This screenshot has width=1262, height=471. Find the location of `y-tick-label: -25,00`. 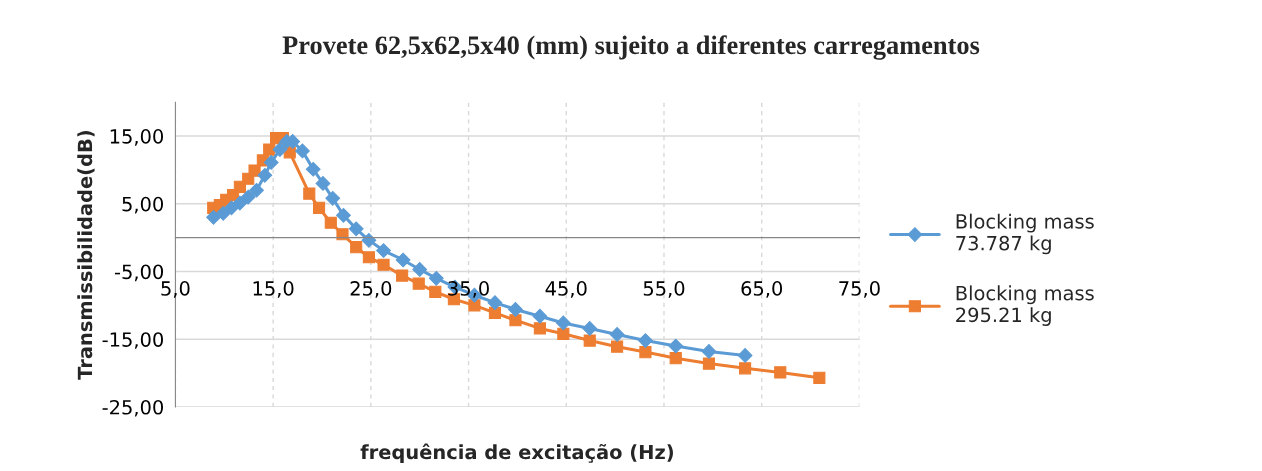

y-tick-label: -25,00 is located at coordinates (133, 408).